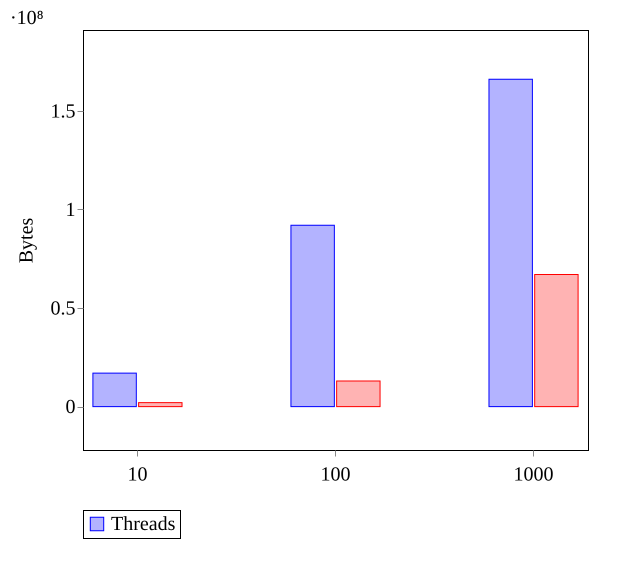  I want to click on y-tick-label: 1.5, so click(63, 111).